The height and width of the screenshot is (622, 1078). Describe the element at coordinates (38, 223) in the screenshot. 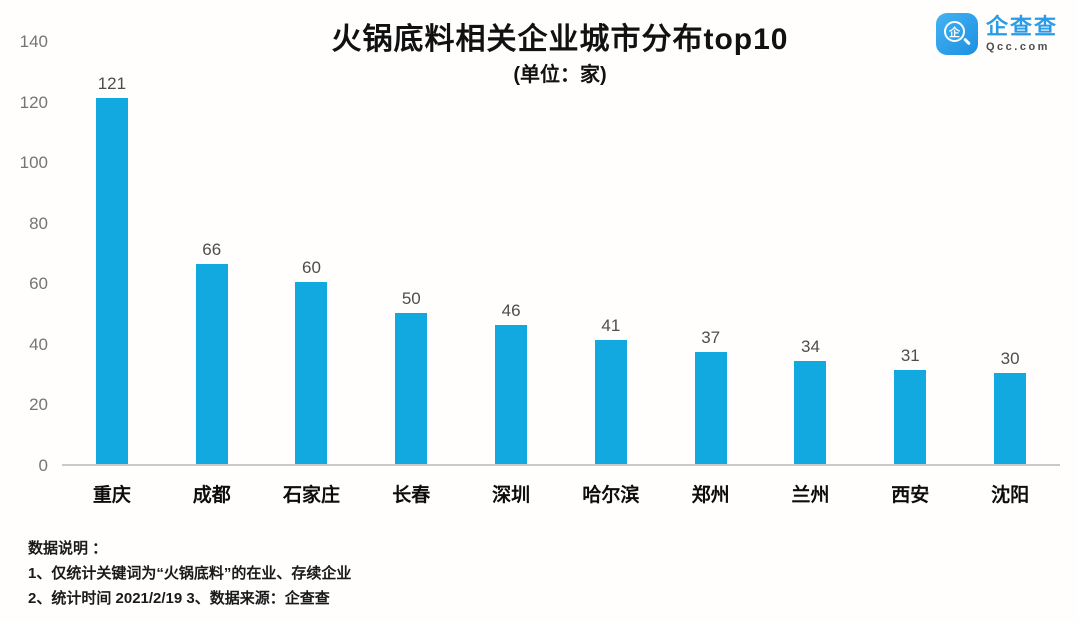

I see `y-tick-label: 80` at that location.